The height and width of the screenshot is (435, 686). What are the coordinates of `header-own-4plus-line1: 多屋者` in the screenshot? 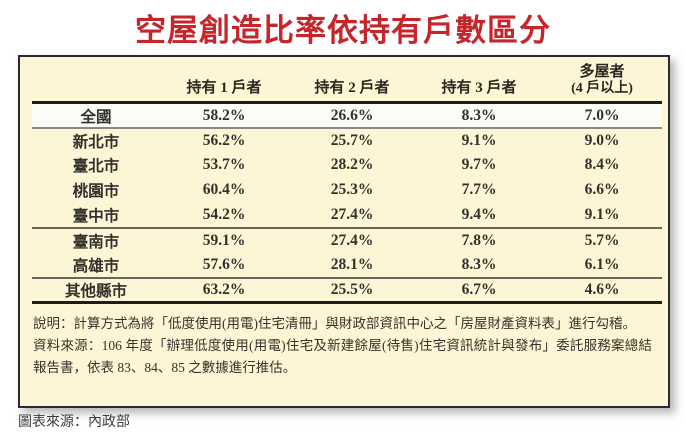 It's located at (602, 72).